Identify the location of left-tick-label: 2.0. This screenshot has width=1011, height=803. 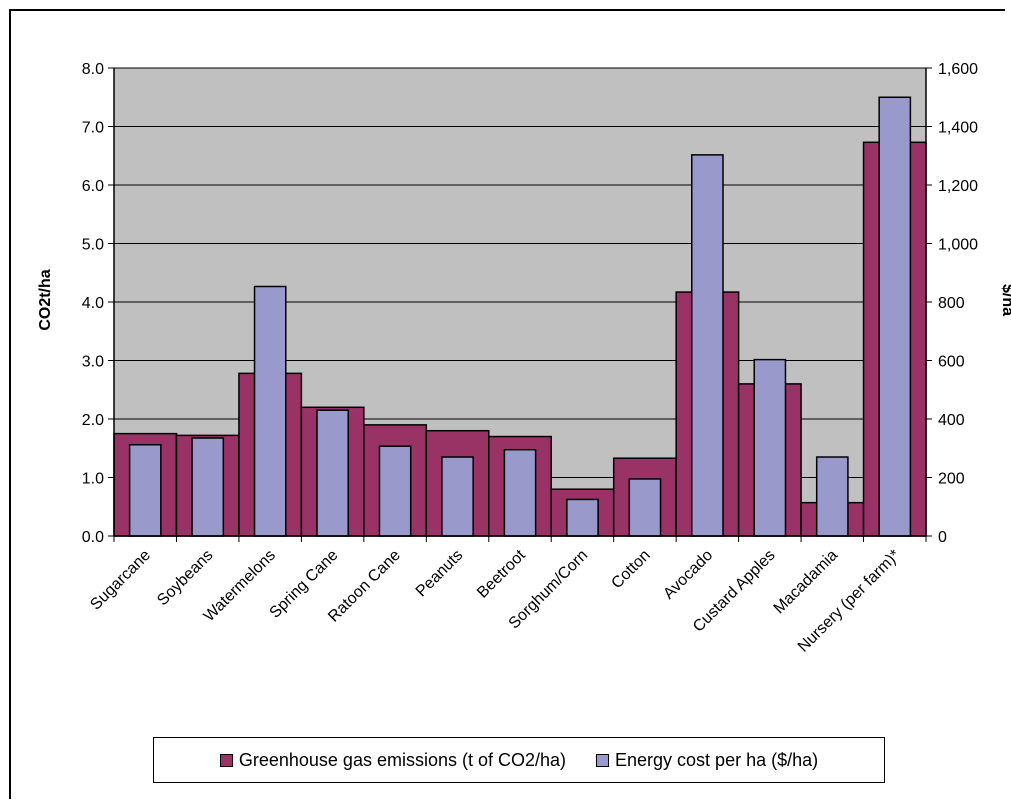
(93, 420).